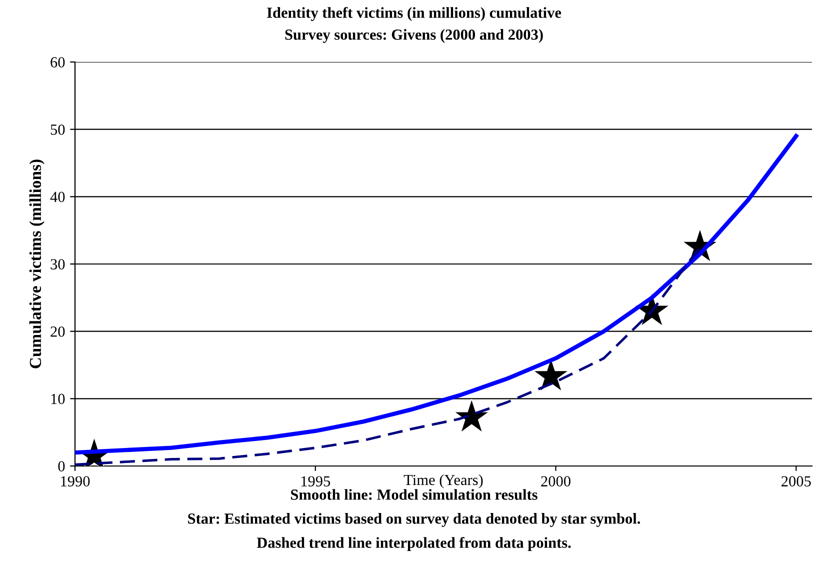  What do you see at coordinates (555, 481) in the screenshot?
I see `x-tick-label: 2000` at bounding box center [555, 481].